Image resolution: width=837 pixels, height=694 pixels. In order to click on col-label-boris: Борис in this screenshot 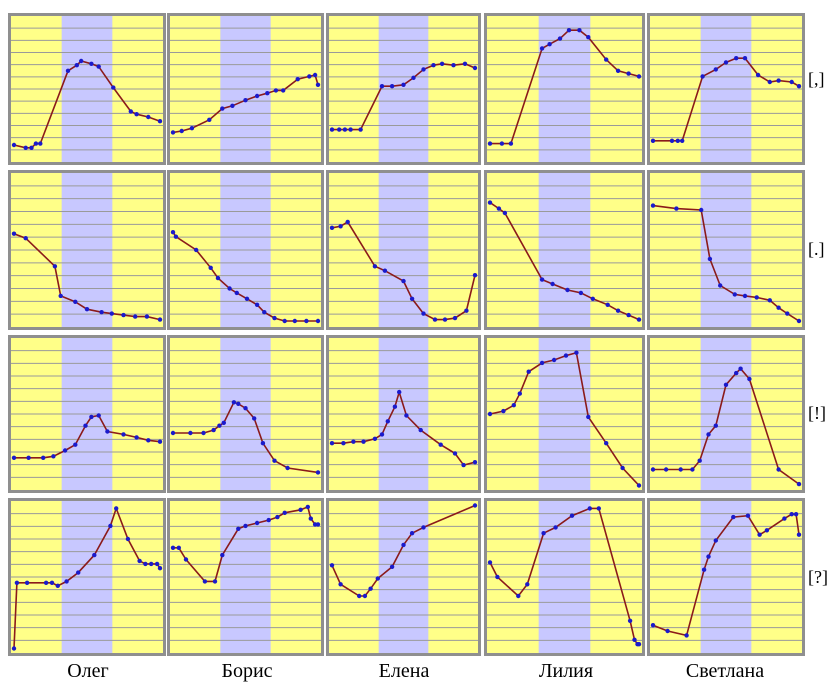, I will do `click(247, 671)`.